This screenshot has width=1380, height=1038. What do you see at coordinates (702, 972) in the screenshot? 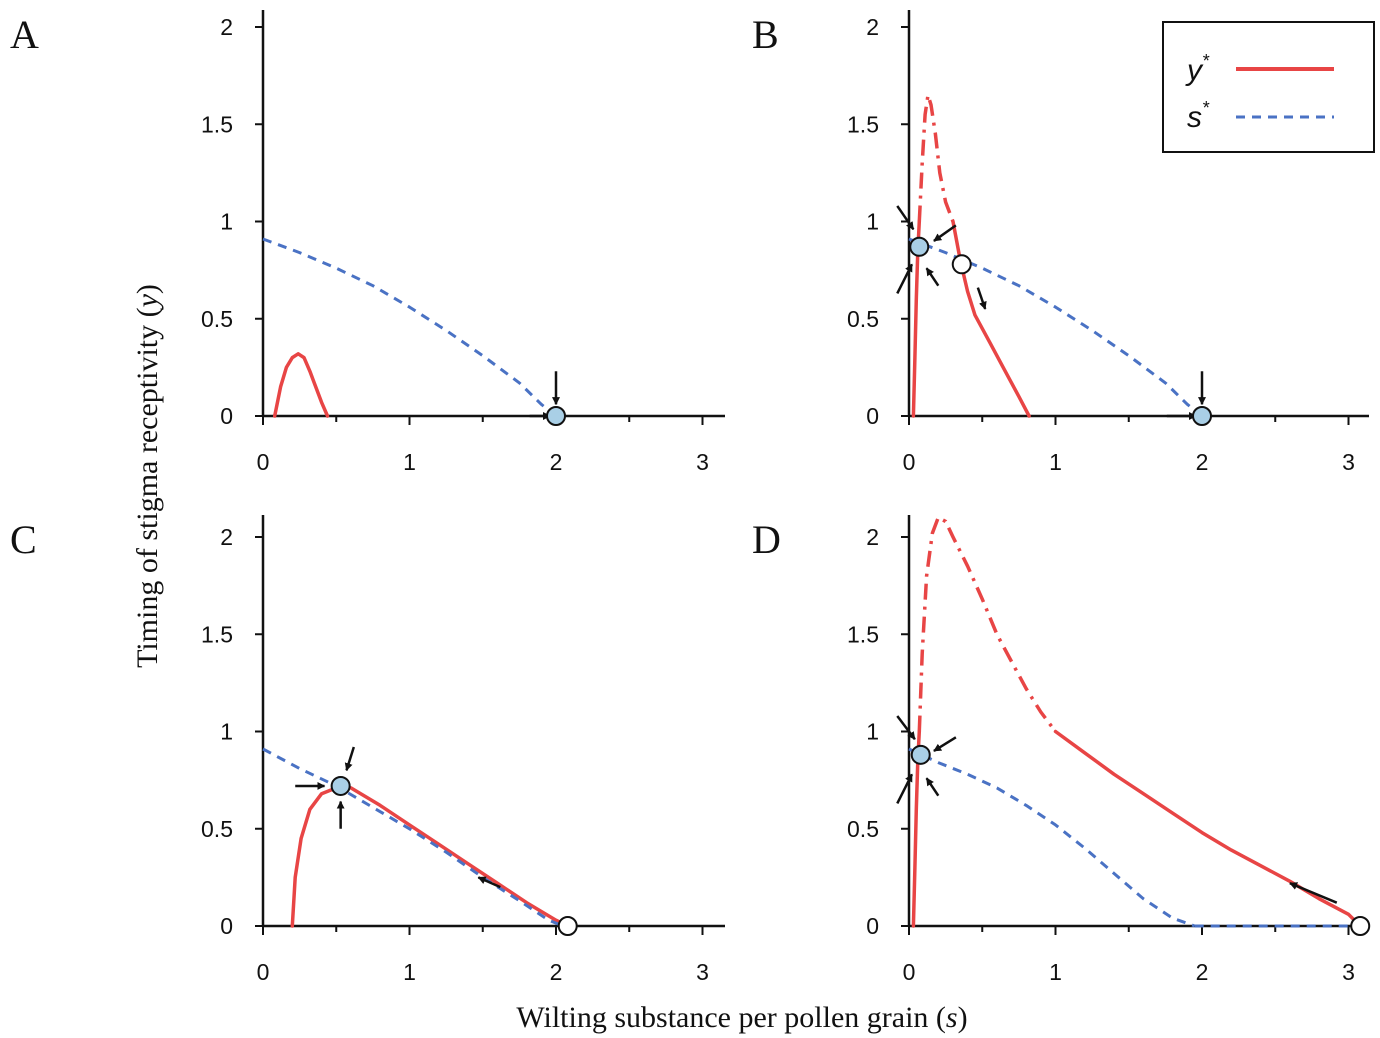
I see `panel-c-x-tick-label: 3` at bounding box center [702, 972].